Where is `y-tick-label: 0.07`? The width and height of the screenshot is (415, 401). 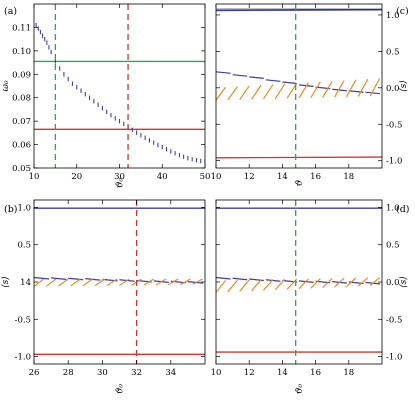 y-tick-label: 0.07 is located at coordinates (21, 122).